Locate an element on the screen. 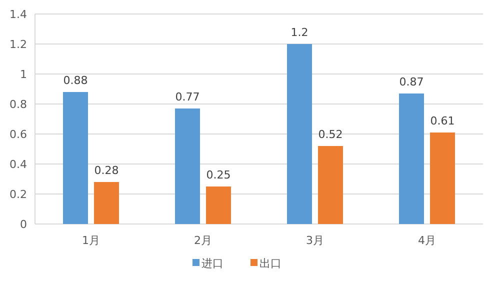  y-tick-label: 1.2 is located at coordinates (18, 44).